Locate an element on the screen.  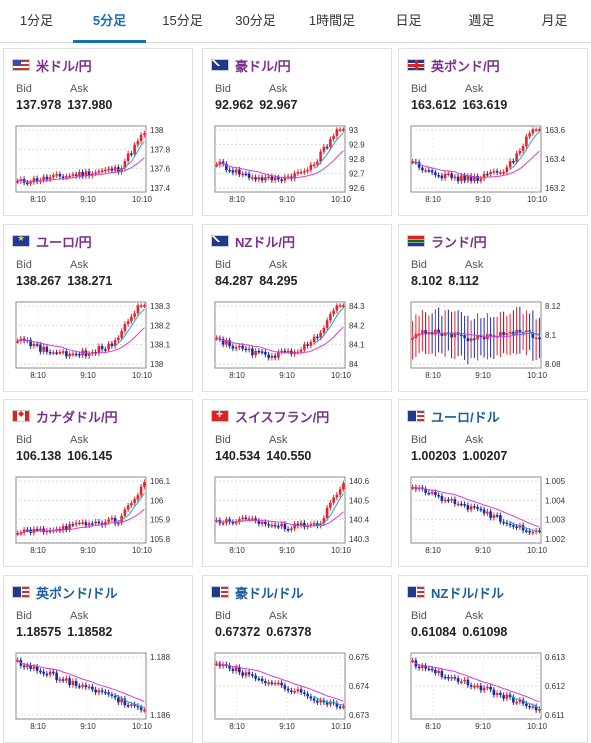
y-tick-label: 140.6 is located at coordinates (359, 481).